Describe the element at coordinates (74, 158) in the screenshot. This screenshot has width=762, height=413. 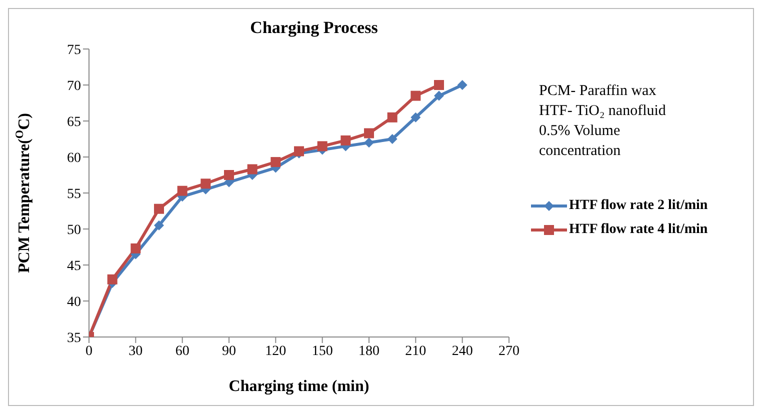
I see `y-tick-label: 60` at that location.